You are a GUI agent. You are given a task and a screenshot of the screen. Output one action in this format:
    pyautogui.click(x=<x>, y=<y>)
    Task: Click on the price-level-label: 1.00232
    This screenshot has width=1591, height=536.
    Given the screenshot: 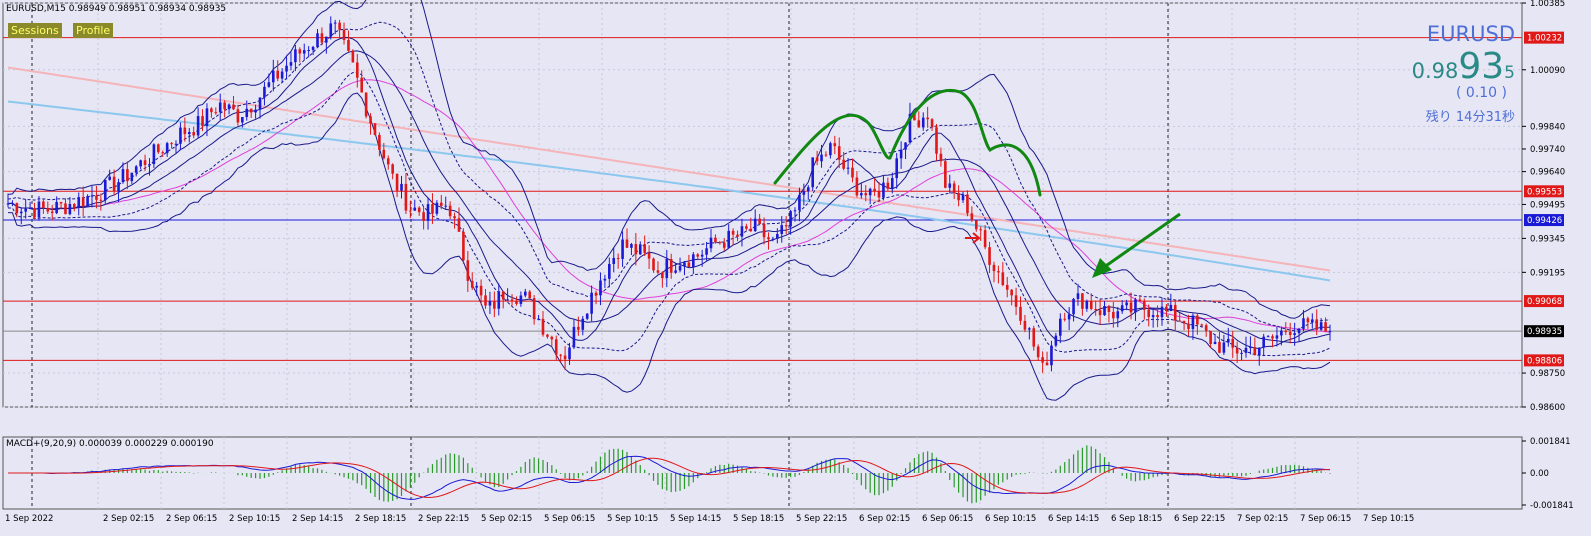 What is the action you would take?
    pyautogui.click(x=1544, y=39)
    